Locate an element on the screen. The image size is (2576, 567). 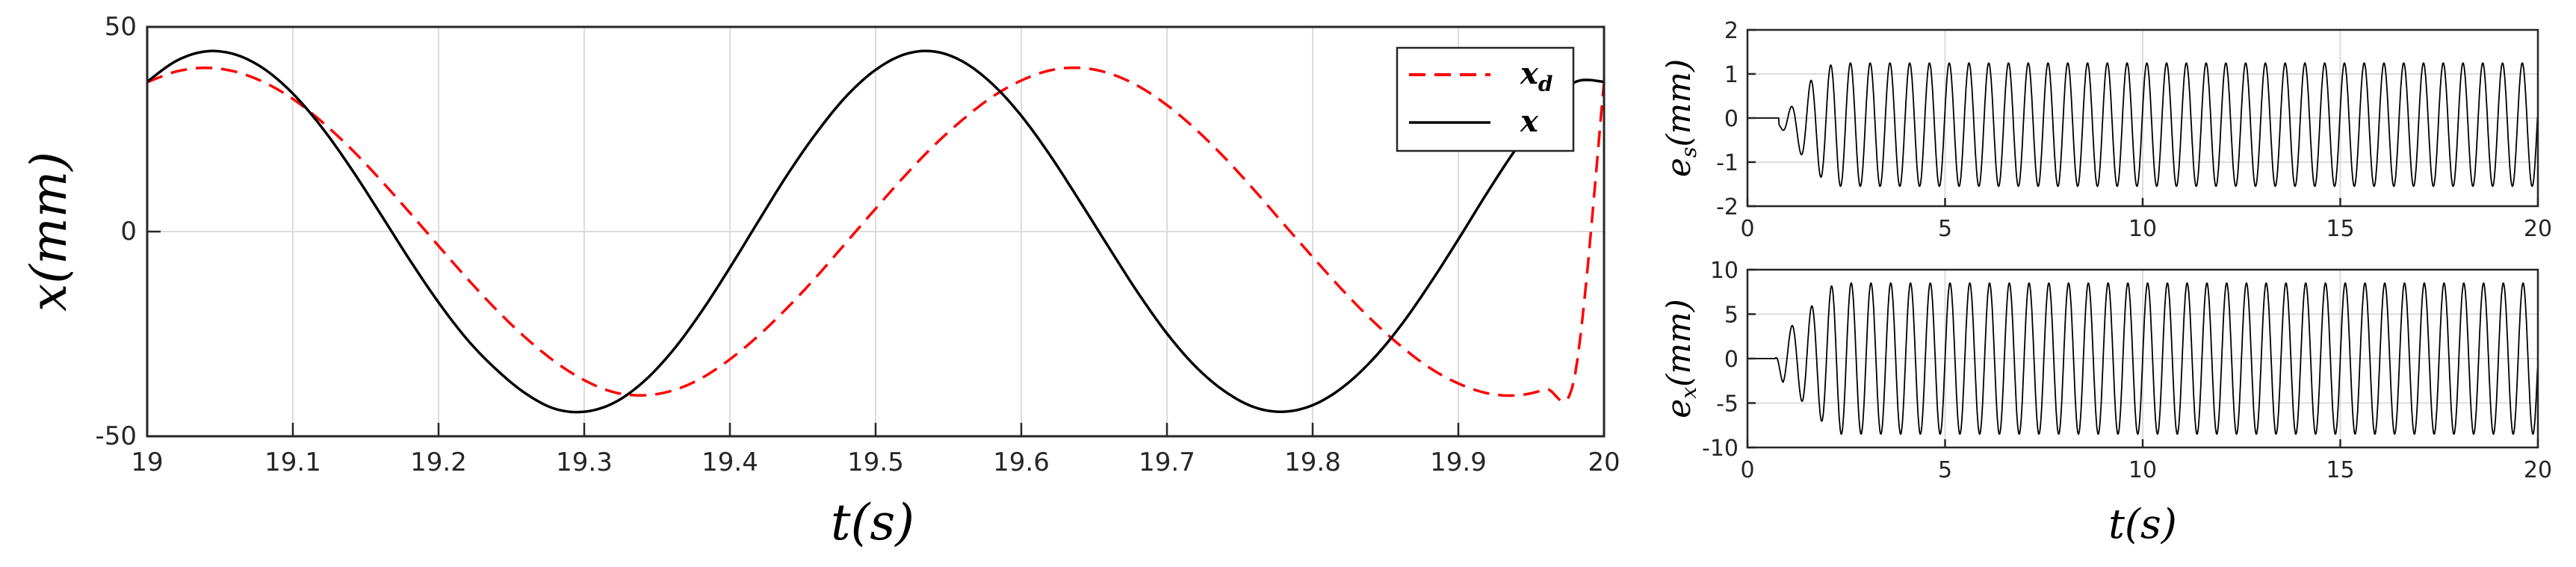
main-legend: xd x is located at coordinates (1485, 99).